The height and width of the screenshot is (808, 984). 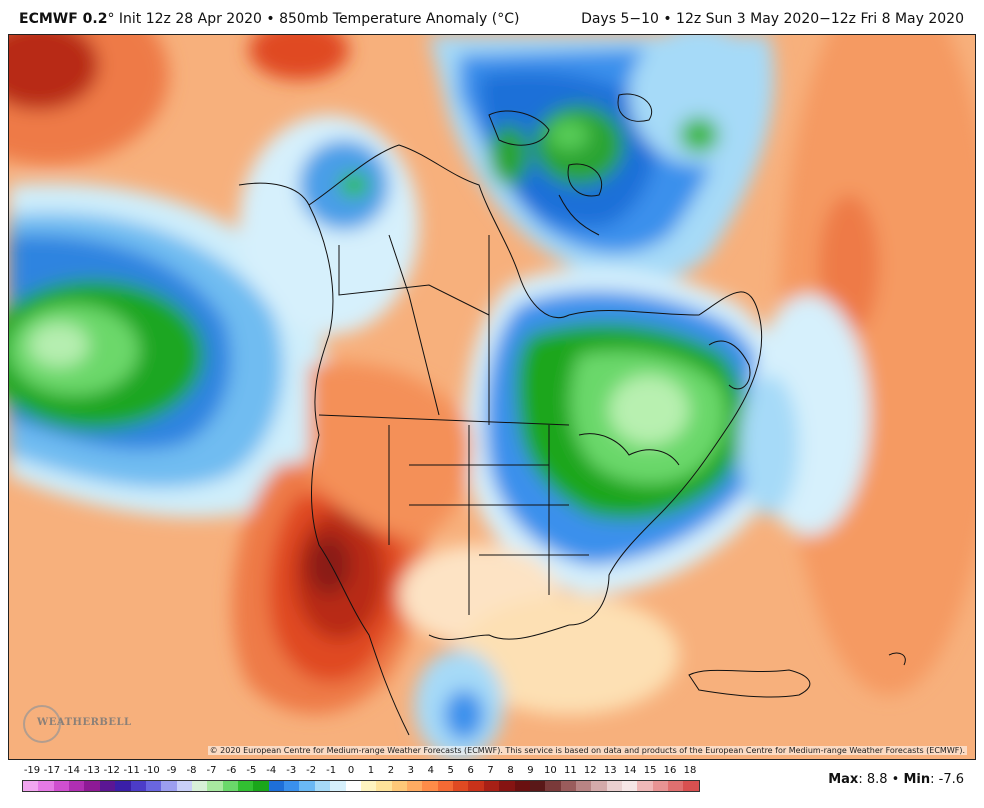 I want to click on legend-label: -17, so click(x=52, y=770).